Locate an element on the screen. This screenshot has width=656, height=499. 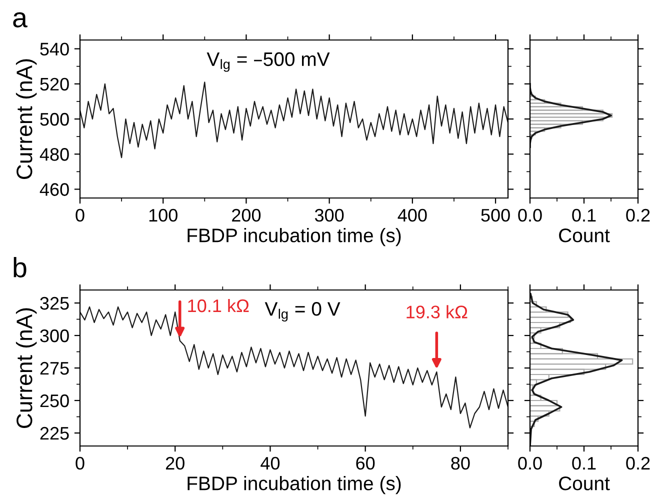
x-tick-label: 400 is located at coordinates (412, 215).